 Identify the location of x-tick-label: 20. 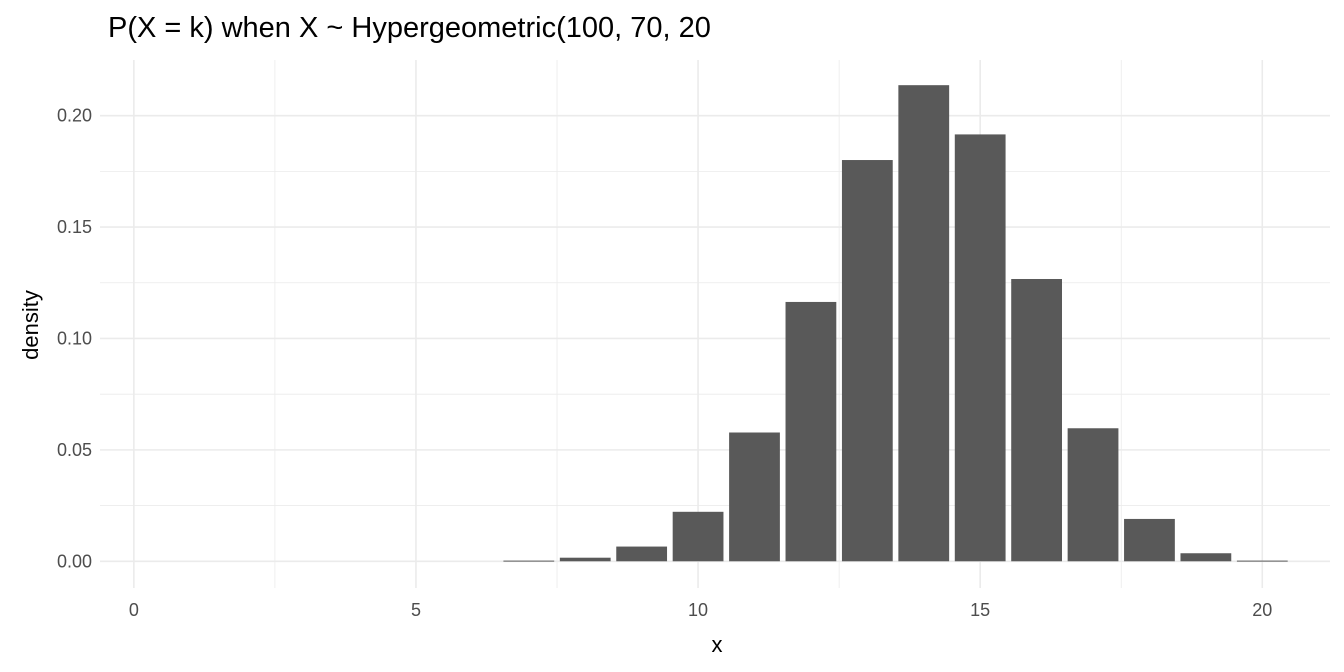
(1262, 610).